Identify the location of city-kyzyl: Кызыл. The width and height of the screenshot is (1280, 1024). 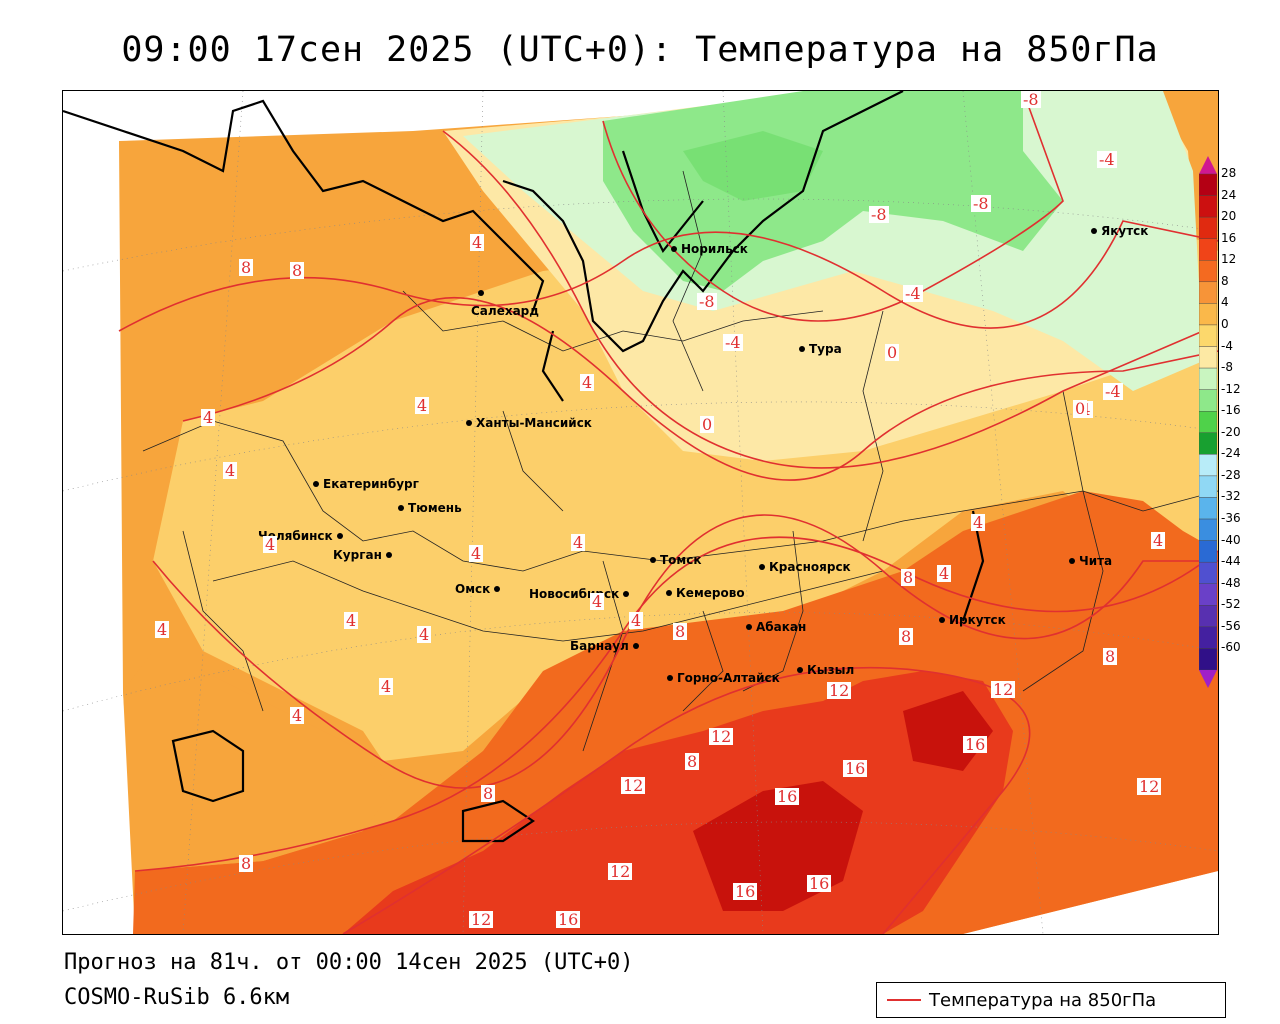
(825, 670).